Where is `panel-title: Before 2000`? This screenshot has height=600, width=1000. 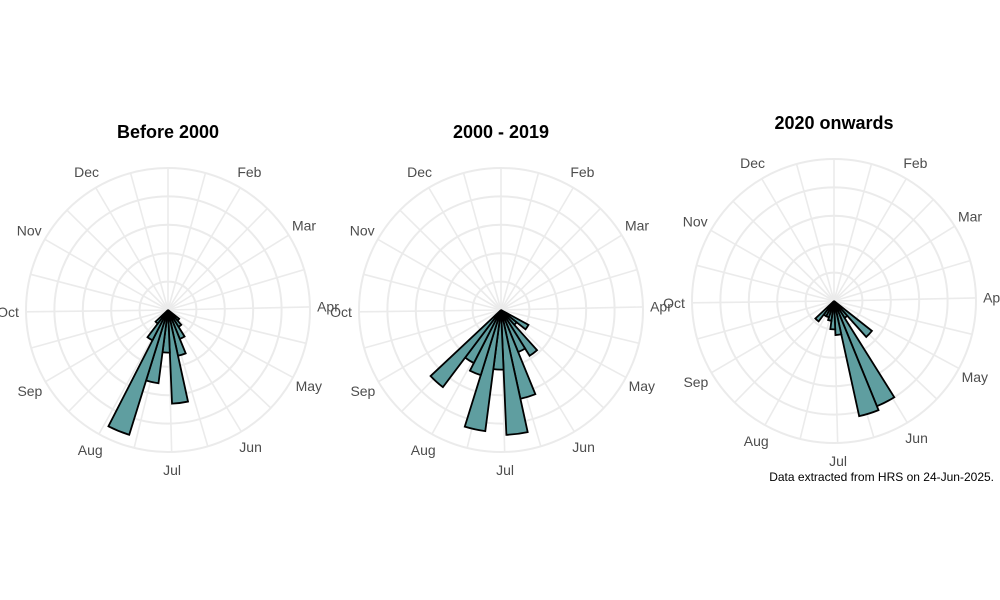
panel-title: Before 2000 is located at coordinates (168, 132).